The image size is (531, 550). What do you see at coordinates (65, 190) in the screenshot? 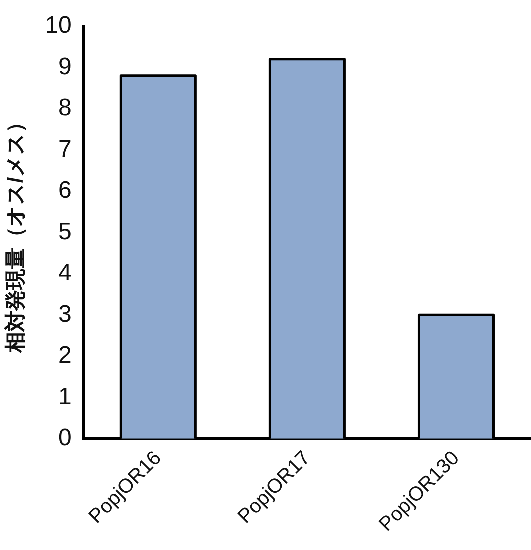
I see `y-tick-label: 6` at bounding box center [65, 190].